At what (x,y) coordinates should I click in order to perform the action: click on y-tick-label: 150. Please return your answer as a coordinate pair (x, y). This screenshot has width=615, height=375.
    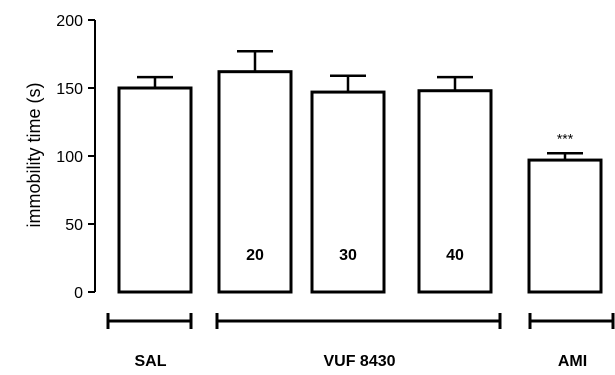
    Looking at the image, I should click on (69, 89).